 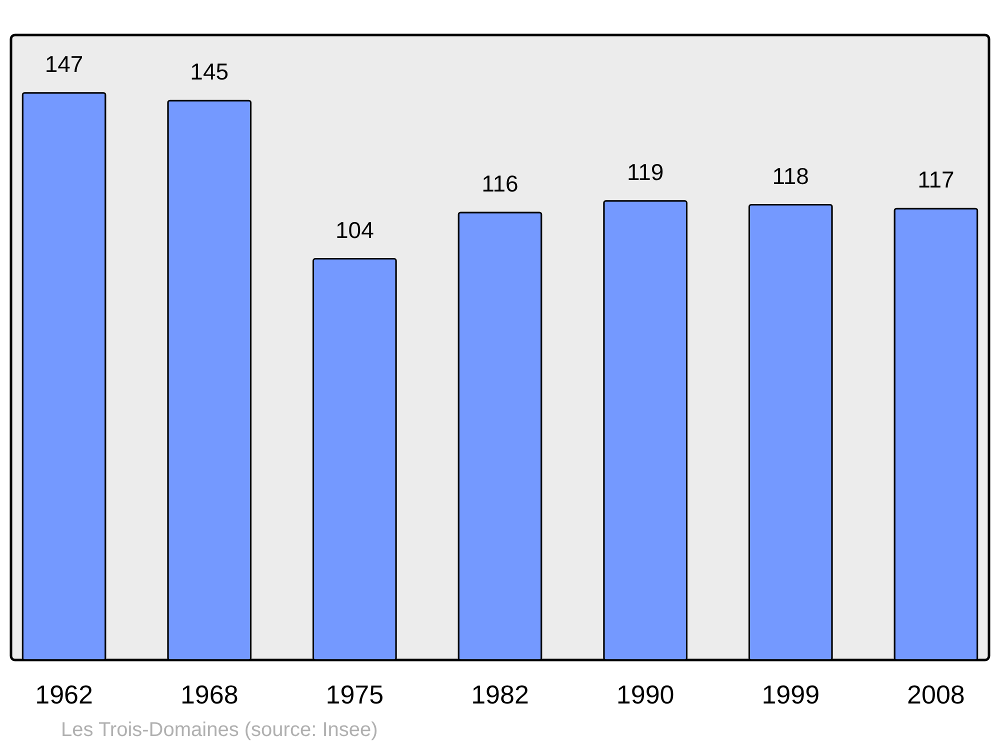 I want to click on x-tick-label: 1975, so click(x=355, y=695).